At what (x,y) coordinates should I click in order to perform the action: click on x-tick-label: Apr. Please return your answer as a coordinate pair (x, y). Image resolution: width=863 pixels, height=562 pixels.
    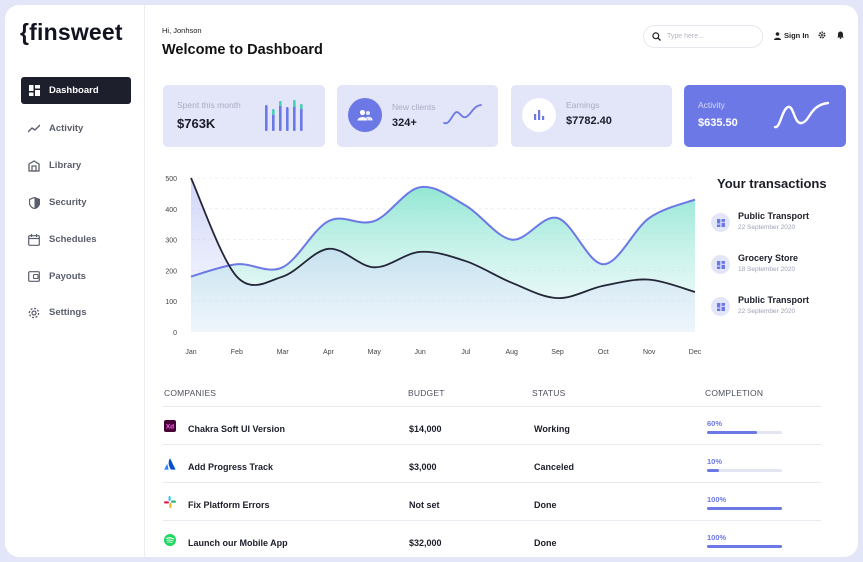
    Looking at the image, I should click on (329, 352).